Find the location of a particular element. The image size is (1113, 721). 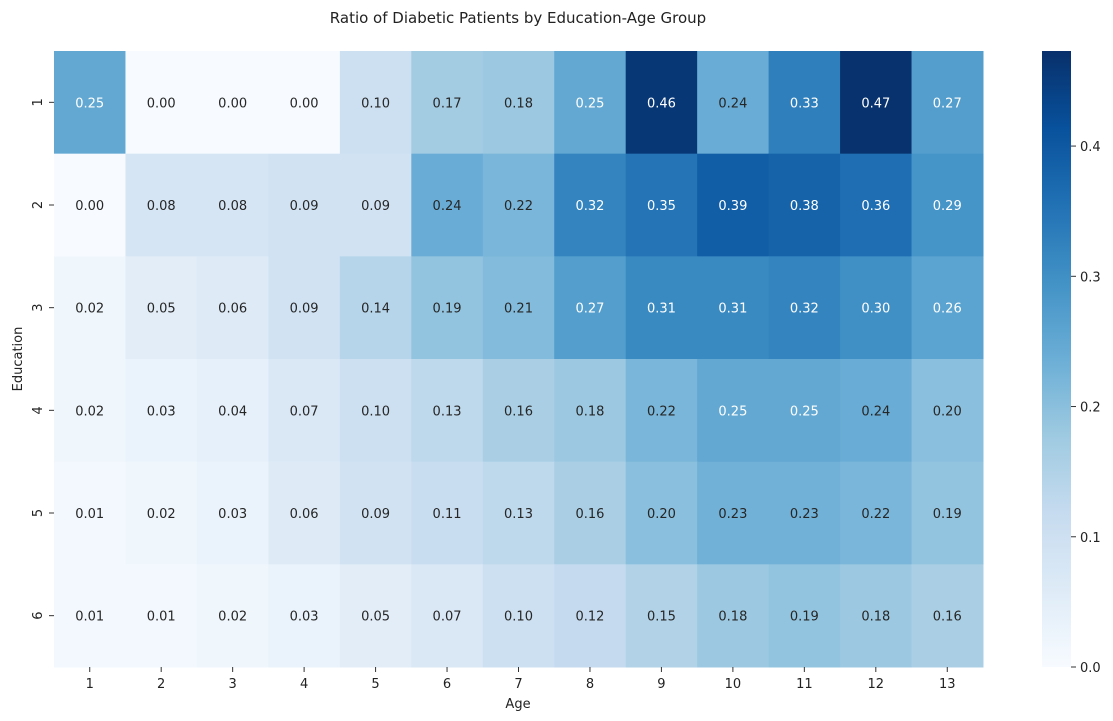

cell-value-label: 0.04 is located at coordinates (232, 411).